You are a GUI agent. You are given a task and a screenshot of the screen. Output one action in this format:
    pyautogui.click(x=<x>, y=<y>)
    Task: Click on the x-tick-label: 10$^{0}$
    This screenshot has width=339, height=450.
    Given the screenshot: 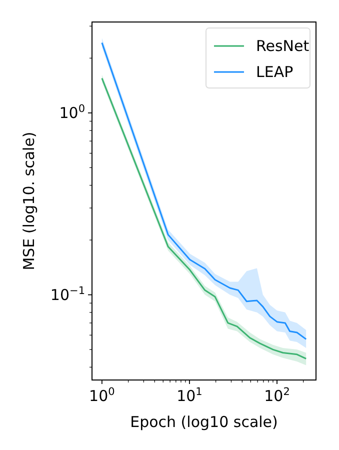 What is the action you would take?
    pyautogui.click(x=102, y=395)
    